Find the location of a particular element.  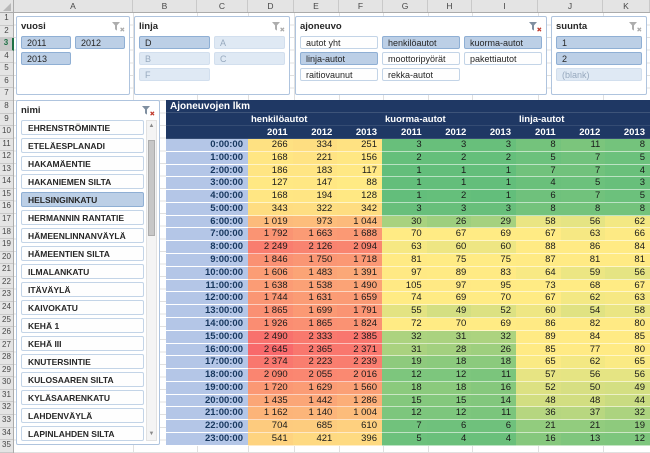

slicer-item-a: A is located at coordinates (249, 42).